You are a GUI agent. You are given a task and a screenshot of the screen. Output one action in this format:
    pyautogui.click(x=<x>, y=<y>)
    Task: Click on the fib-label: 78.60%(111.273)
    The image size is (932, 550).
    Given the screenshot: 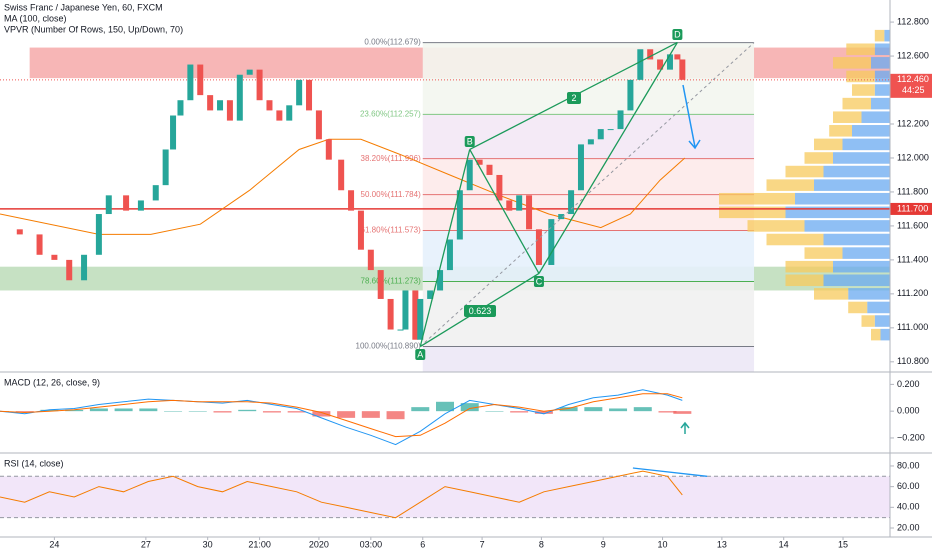 What is the action you would take?
    pyautogui.click(x=391, y=281)
    